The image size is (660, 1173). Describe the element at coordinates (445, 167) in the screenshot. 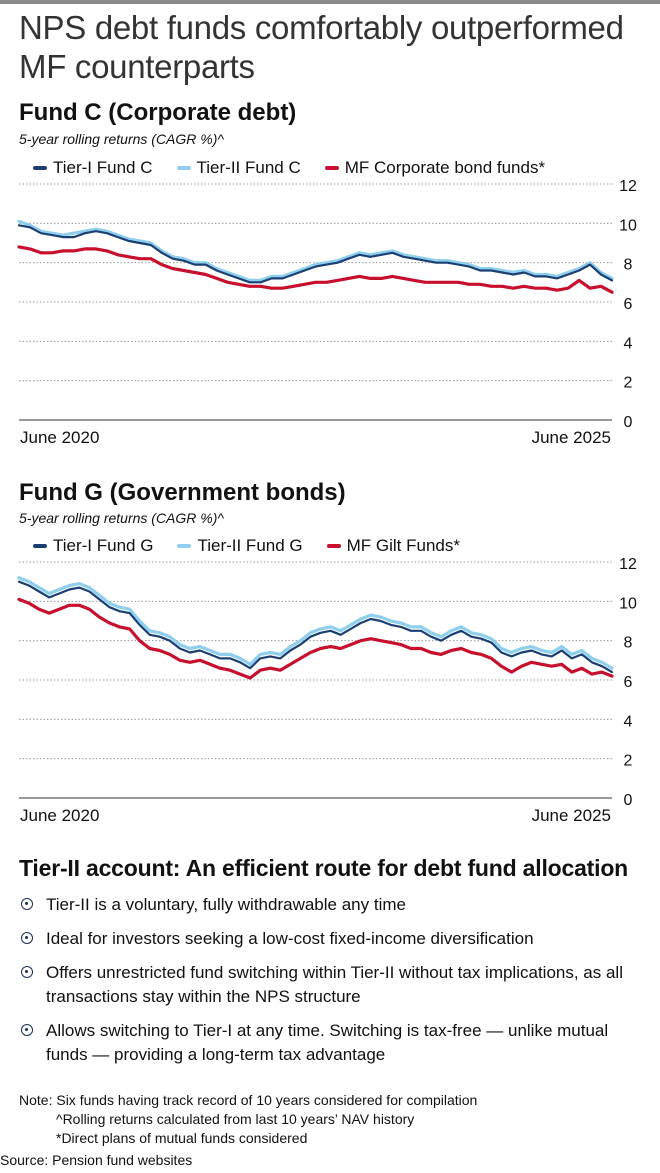

I see `legend-label: MF Corporate bond funds*` at that location.